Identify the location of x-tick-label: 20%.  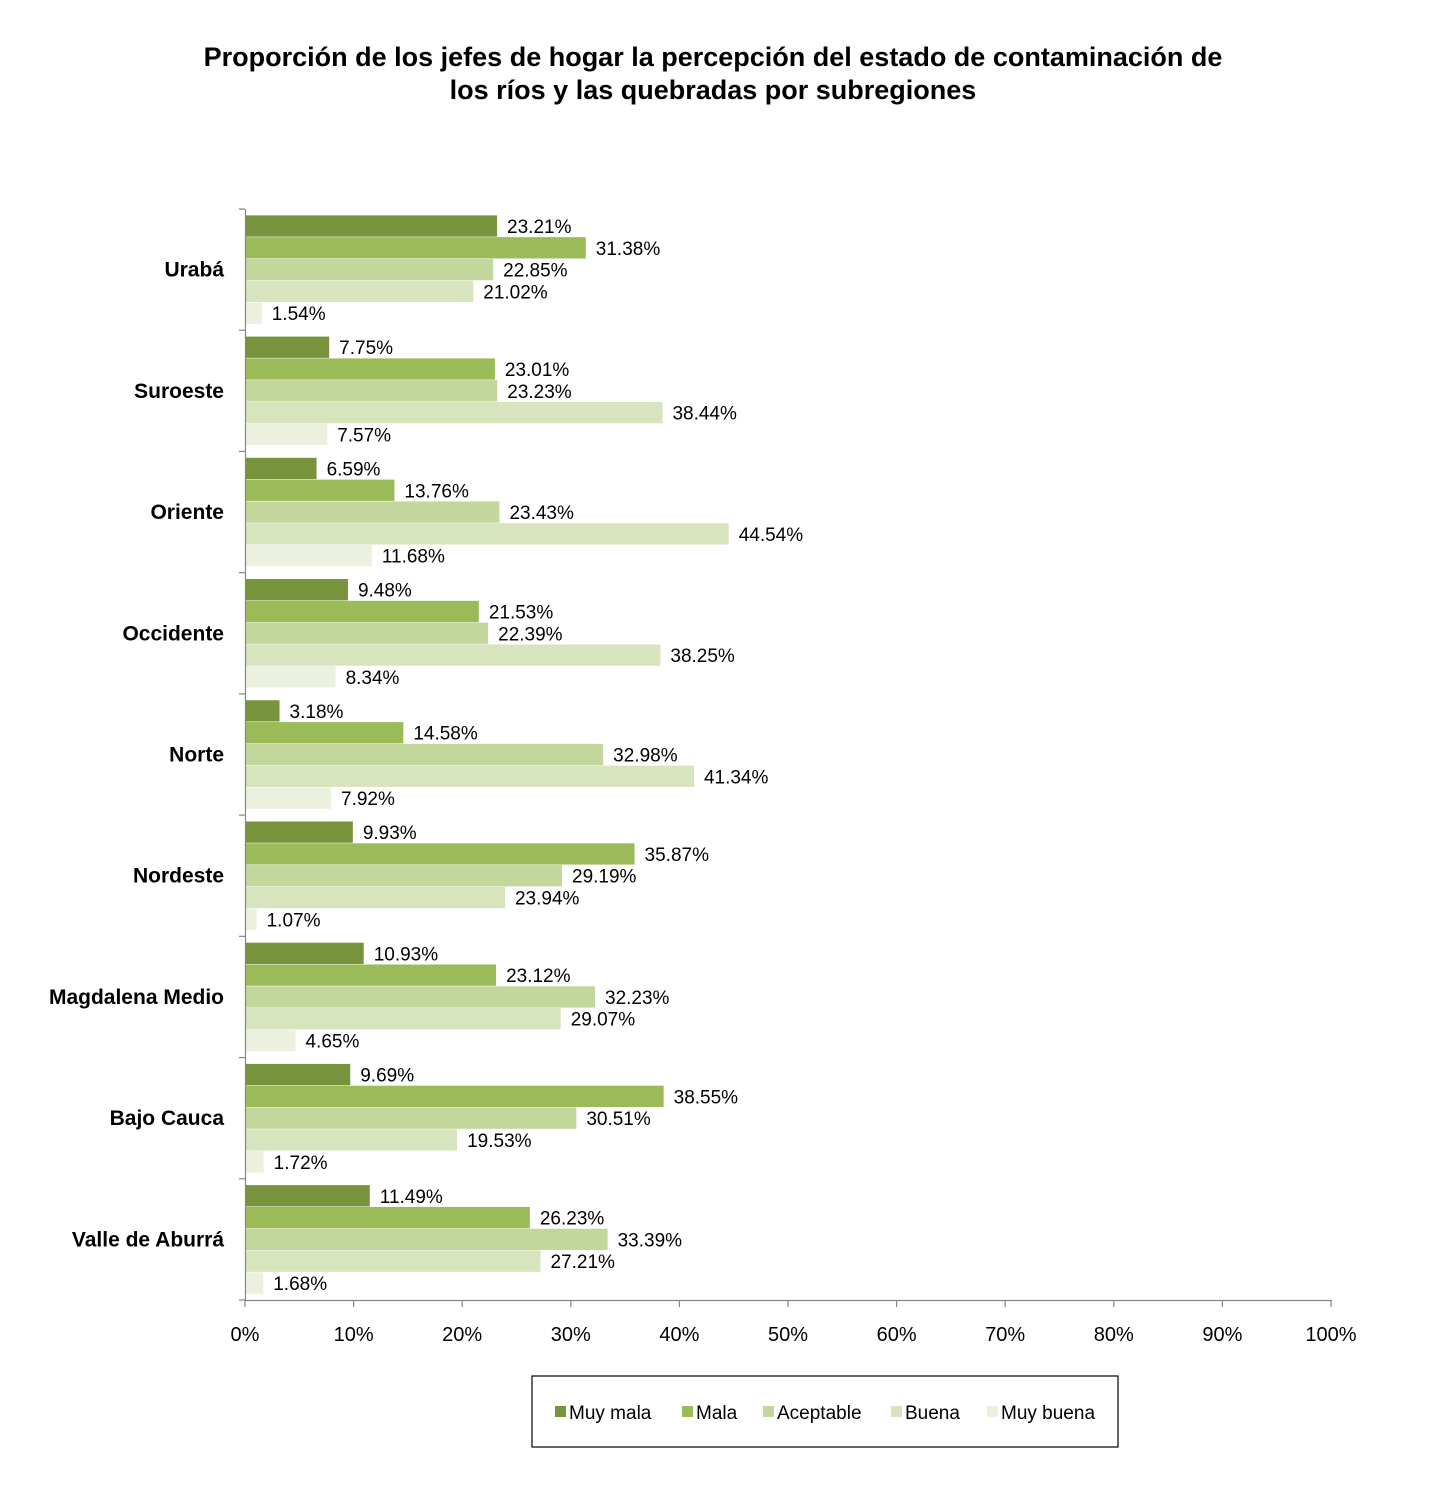
(462, 1335).